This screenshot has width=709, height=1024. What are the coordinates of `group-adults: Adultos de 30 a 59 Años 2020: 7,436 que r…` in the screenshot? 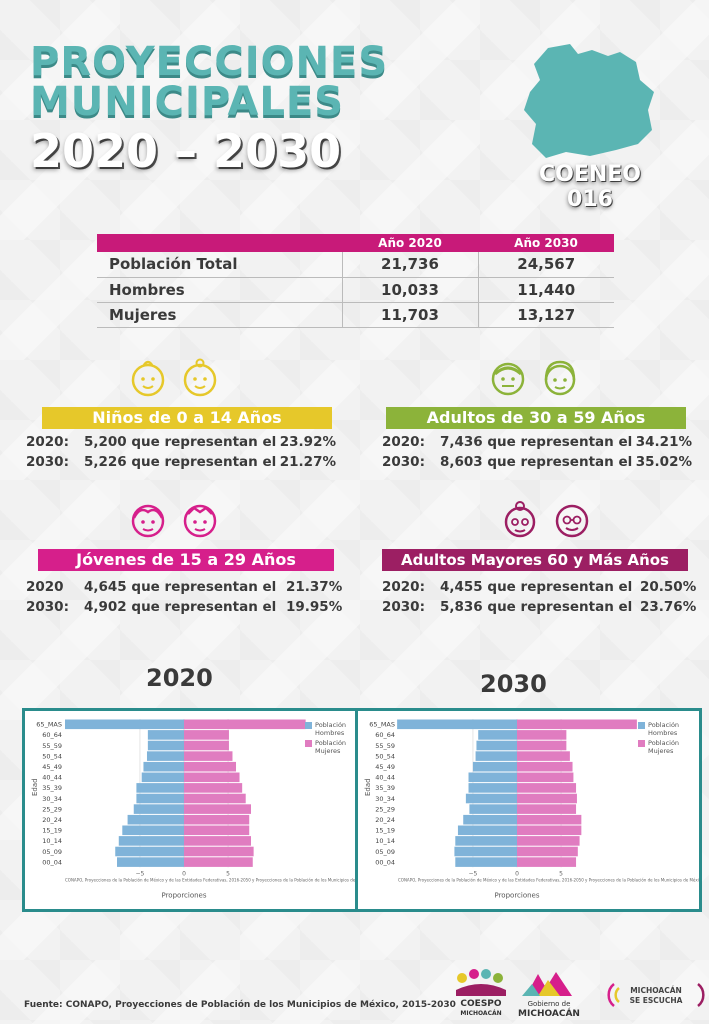 It's located at (537, 440).